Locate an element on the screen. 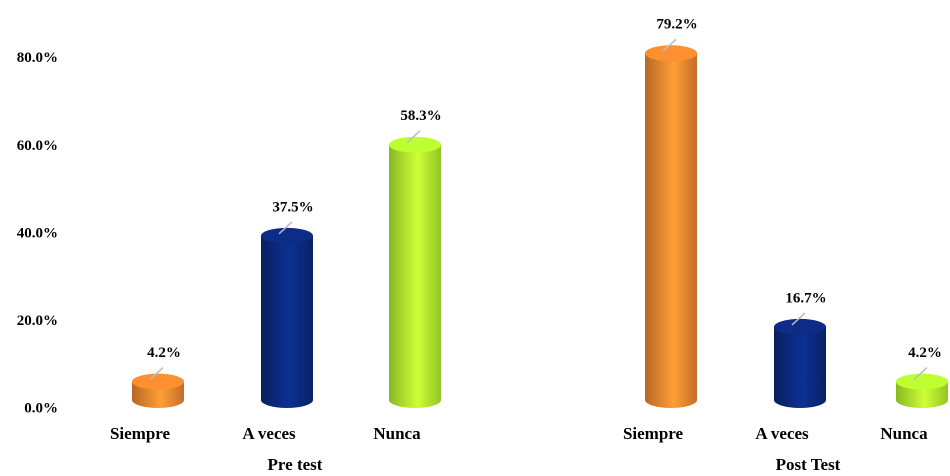 Image resolution: width=950 pixels, height=476 pixels. group-label: Pre test is located at coordinates (295, 464).